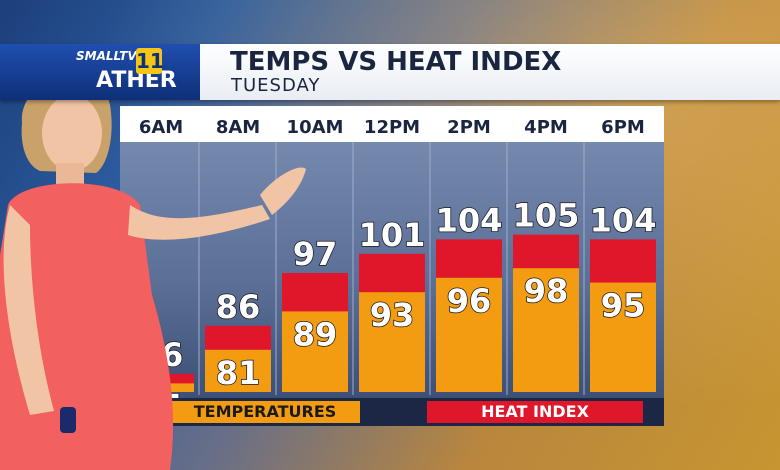 The image size is (780, 470). What do you see at coordinates (469, 301) in the screenshot?
I see `temperature-value-label: 96` at bounding box center [469, 301].